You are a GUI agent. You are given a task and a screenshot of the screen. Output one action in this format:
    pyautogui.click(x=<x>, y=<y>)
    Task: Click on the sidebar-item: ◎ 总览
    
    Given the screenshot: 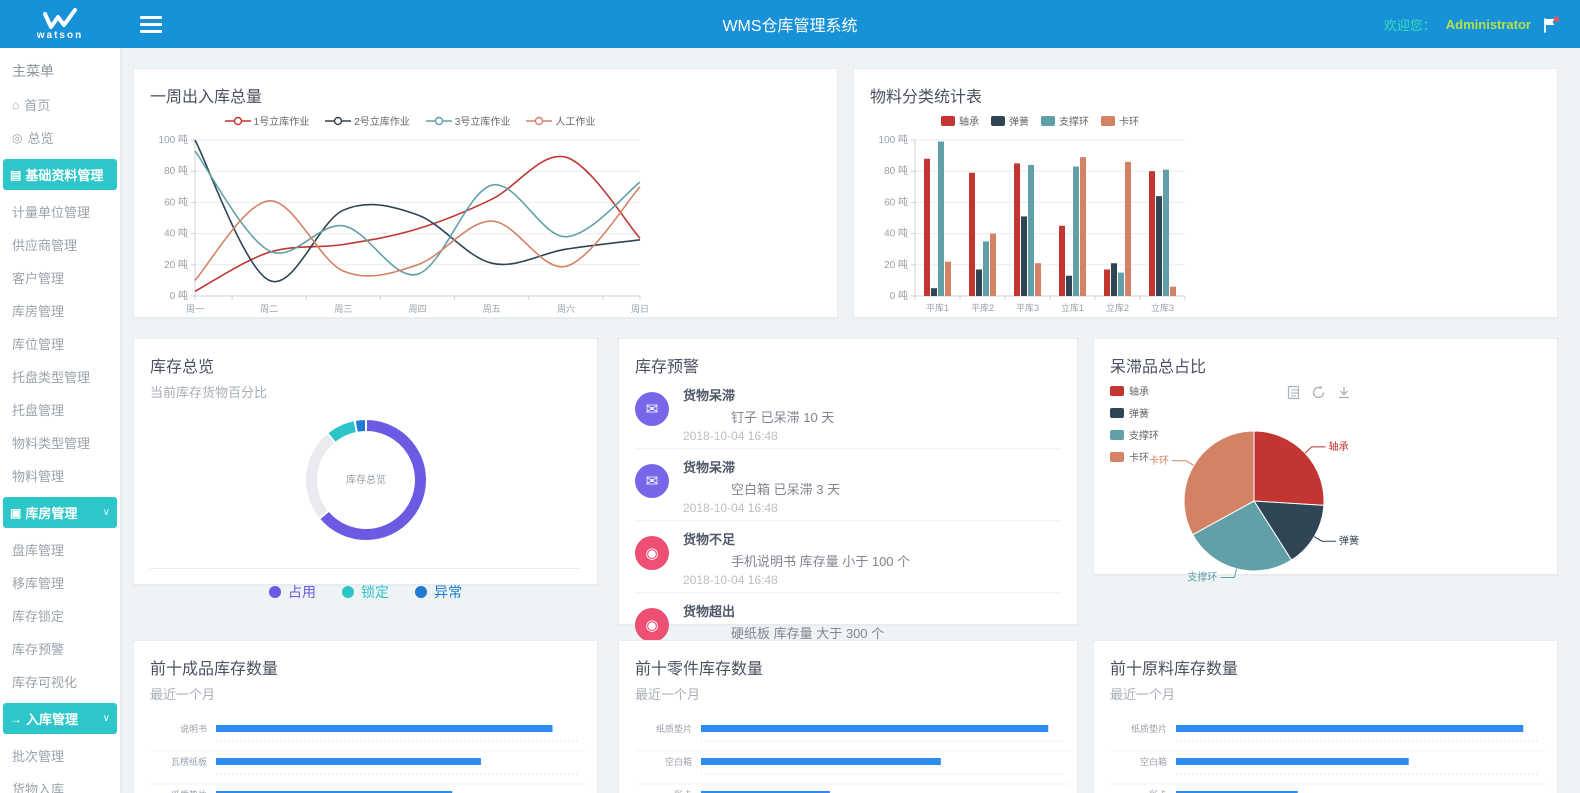 What is the action you would take?
    pyautogui.click(x=33, y=138)
    